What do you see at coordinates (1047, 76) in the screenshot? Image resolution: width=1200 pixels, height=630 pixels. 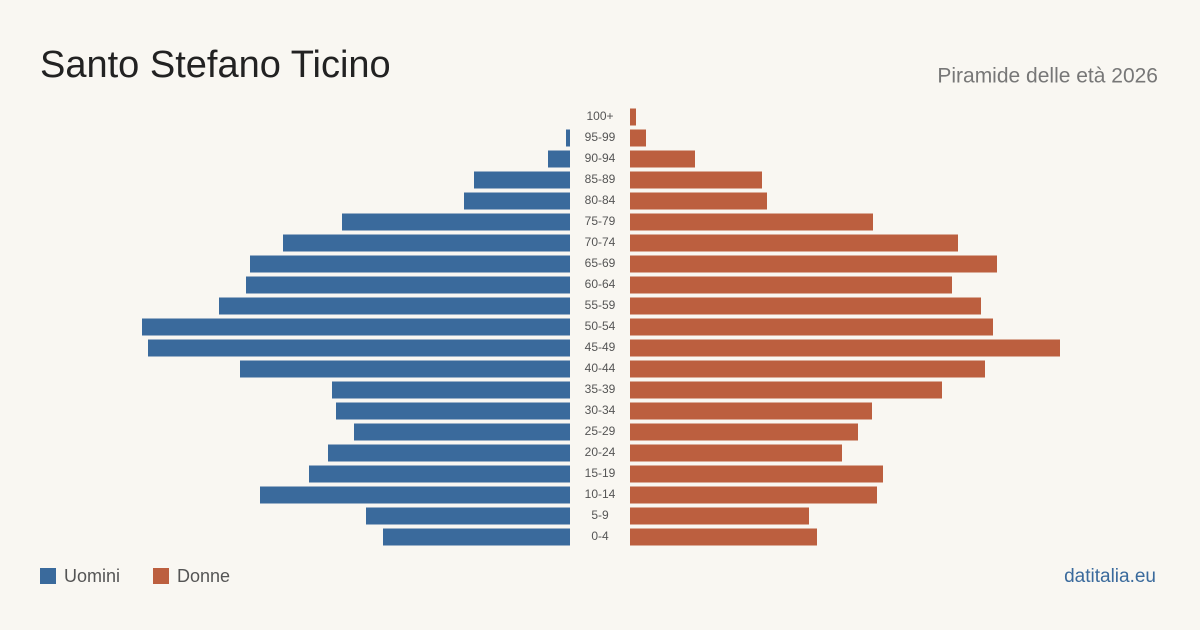 I see `chart-subtitle: Piramide delle età 2026` at bounding box center [1047, 76].